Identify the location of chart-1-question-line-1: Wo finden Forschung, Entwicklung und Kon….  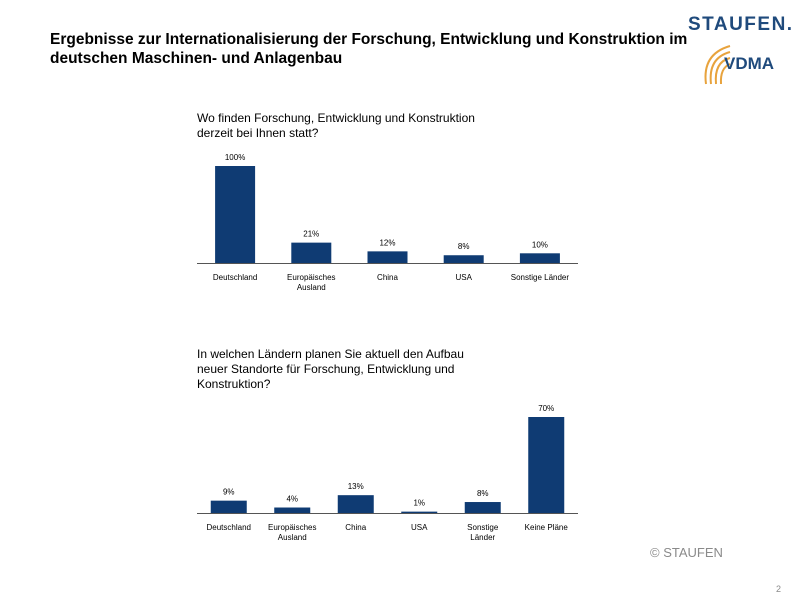
(336, 118).